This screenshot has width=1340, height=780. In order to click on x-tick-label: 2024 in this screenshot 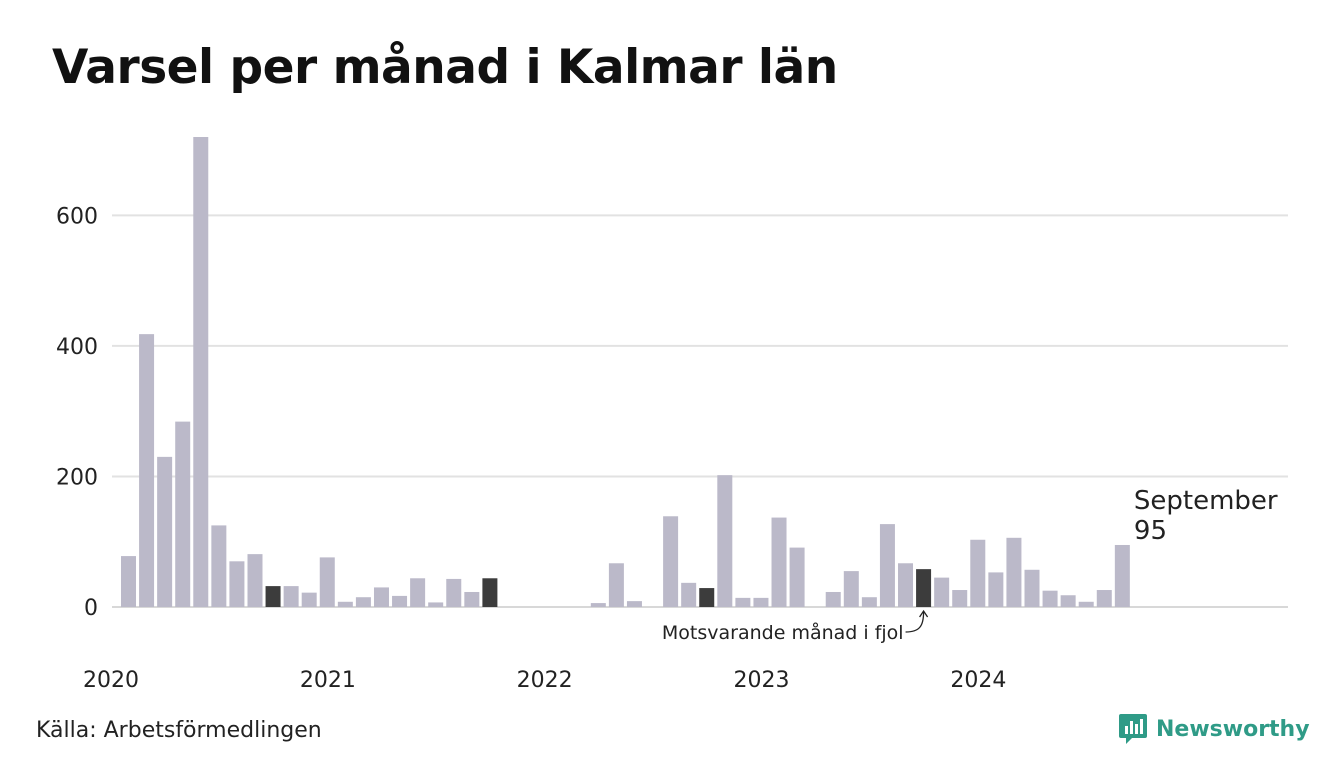, I will do `click(978, 680)`.